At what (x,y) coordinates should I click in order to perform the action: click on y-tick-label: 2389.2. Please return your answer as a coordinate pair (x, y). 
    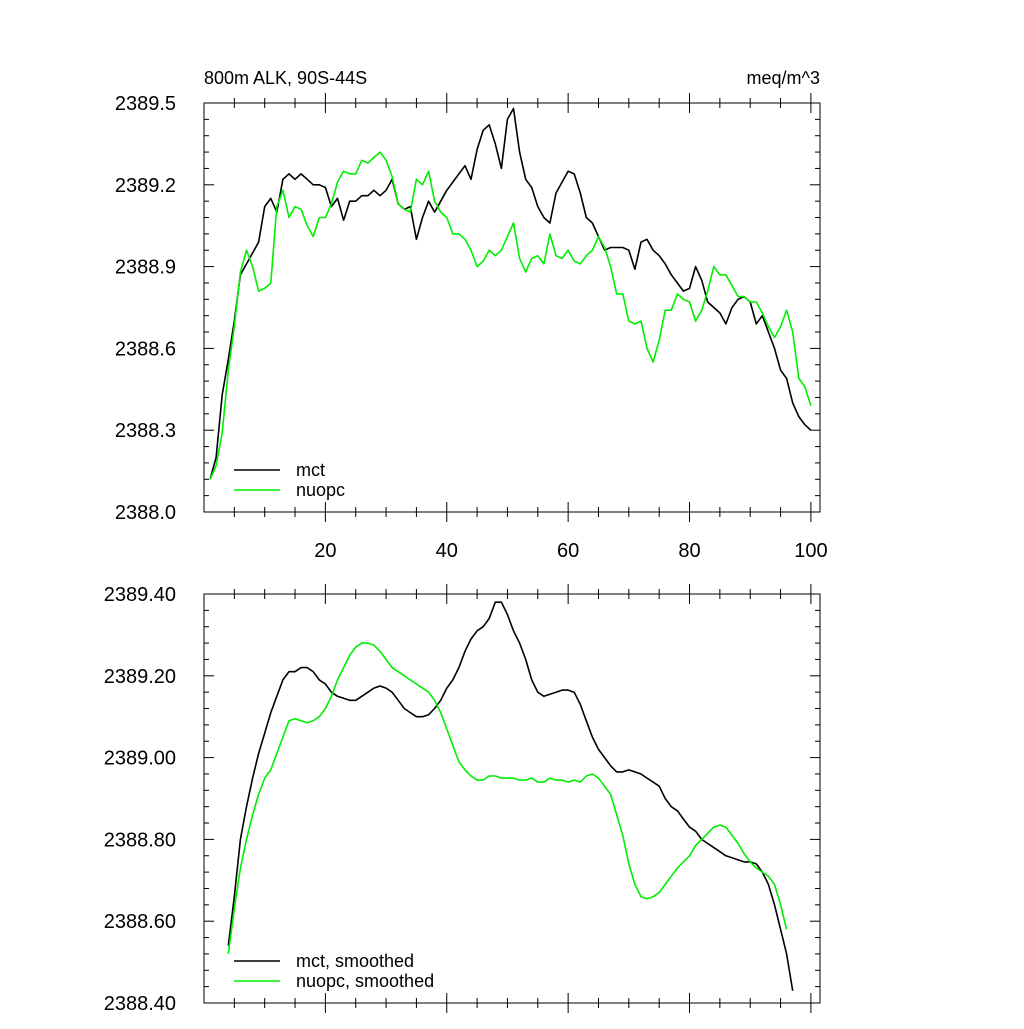
    Looking at the image, I should click on (145, 186).